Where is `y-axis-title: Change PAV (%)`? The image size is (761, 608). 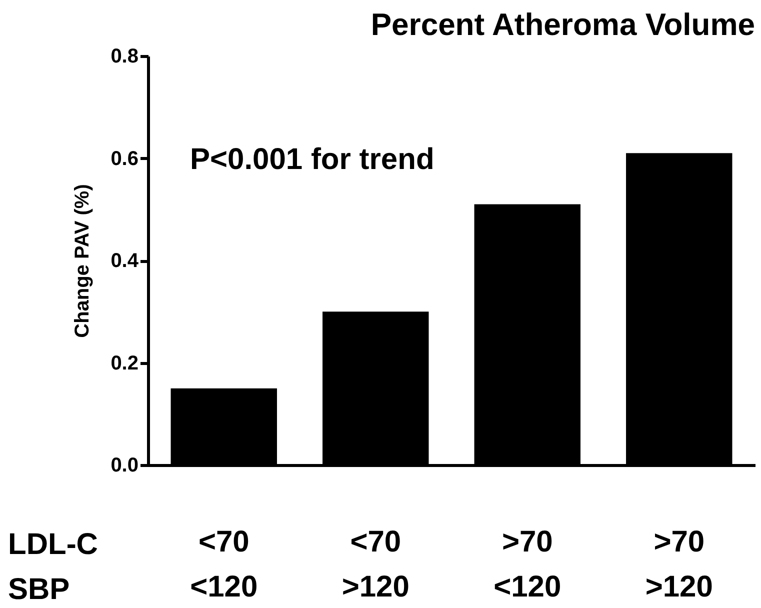 y-axis-title: Change PAV (%) is located at coordinates (83, 261).